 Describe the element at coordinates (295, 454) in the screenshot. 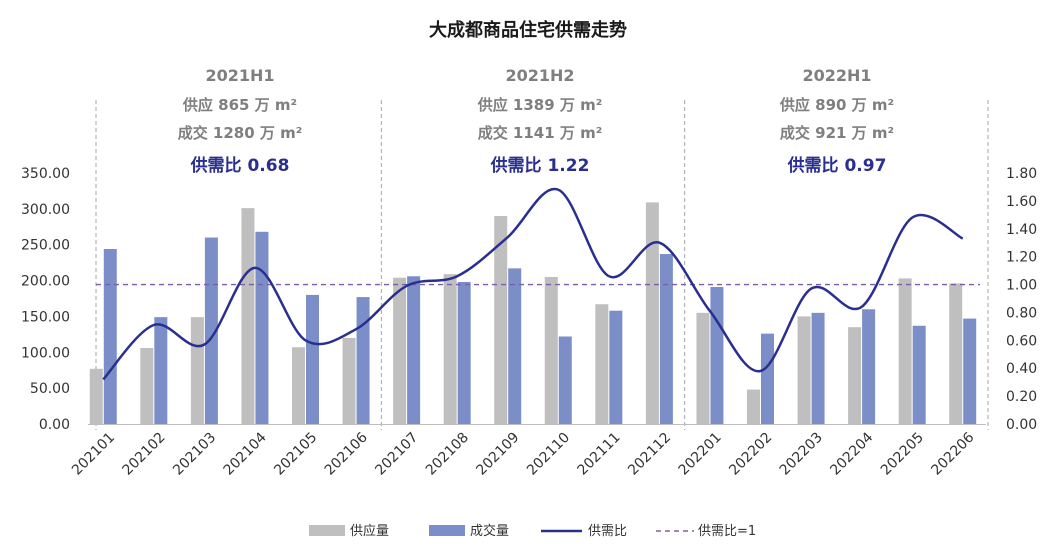

I see `x-tick-label: 202105` at that location.